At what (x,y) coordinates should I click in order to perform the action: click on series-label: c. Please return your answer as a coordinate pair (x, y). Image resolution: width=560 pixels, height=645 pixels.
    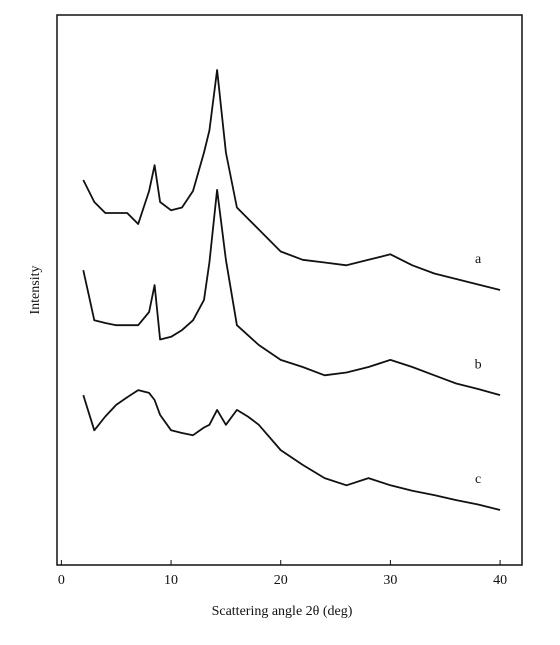
    Looking at the image, I should click on (478, 479).